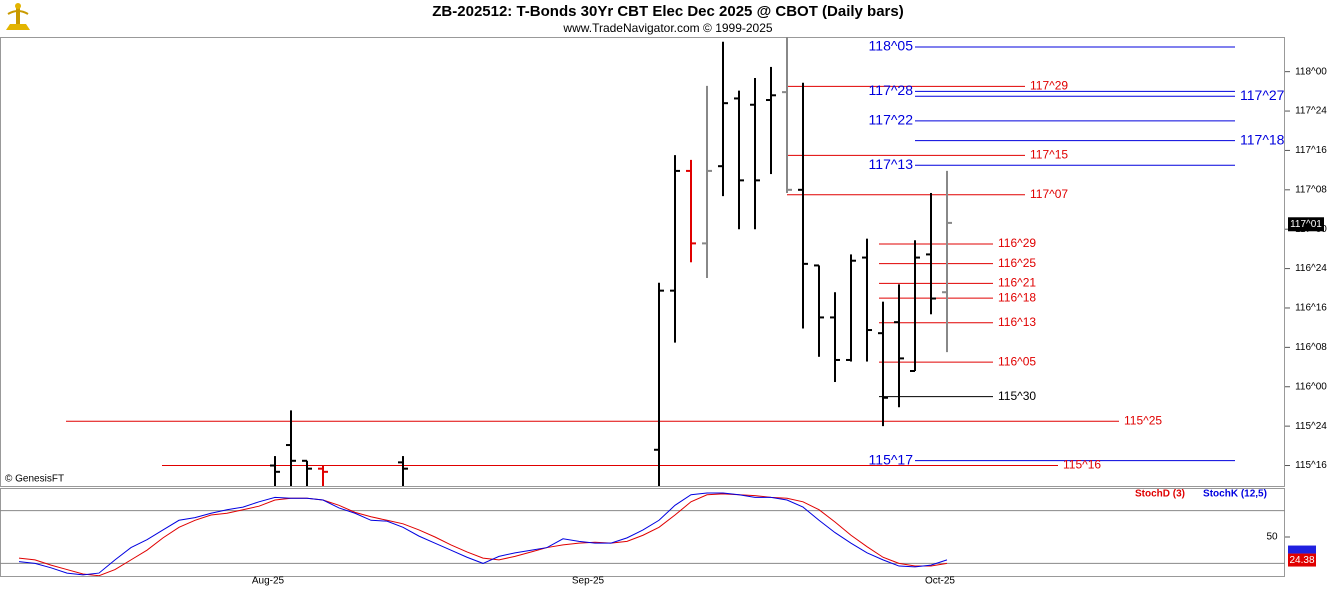  What do you see at coordinates (1017, 396) in the screenshot?
I see `level-label: 115^30` at bounding box center [1017, 396].